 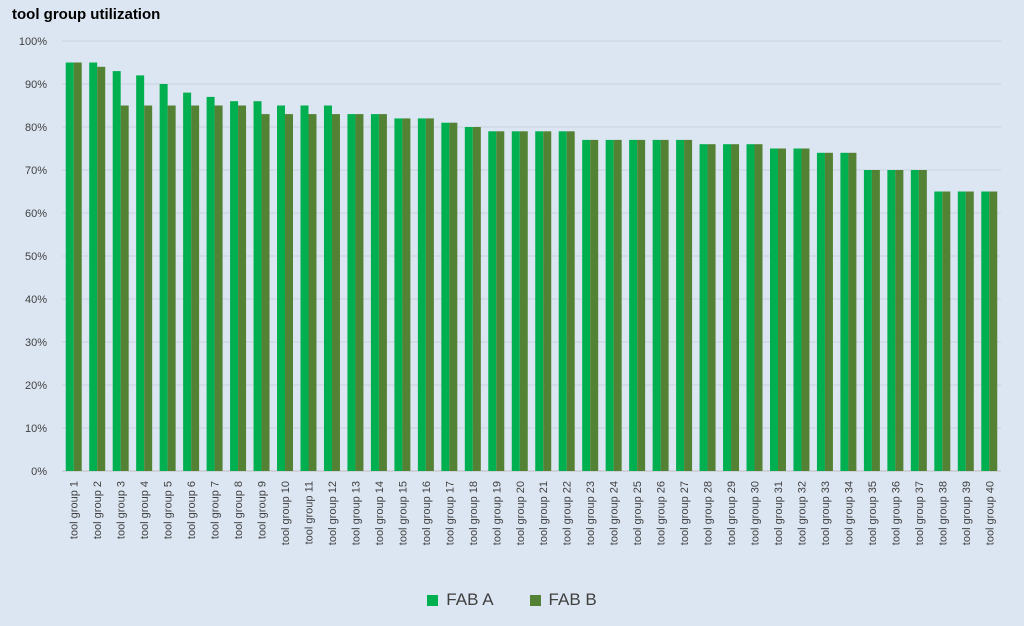 I want to click on x-tick-label: tool group 1, so click(x=75, y=510).